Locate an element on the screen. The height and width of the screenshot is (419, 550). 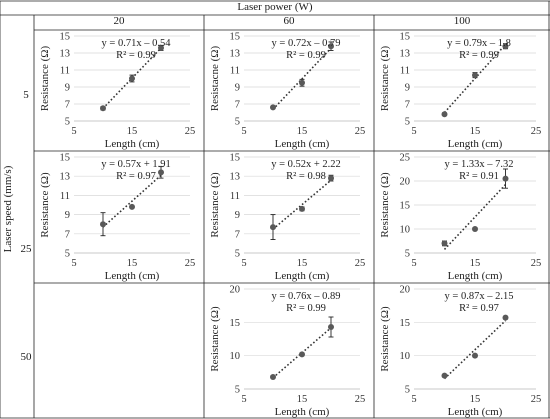
trendline-equation: y = 0.76x – 0.89 is located at coordinates (306, 296).